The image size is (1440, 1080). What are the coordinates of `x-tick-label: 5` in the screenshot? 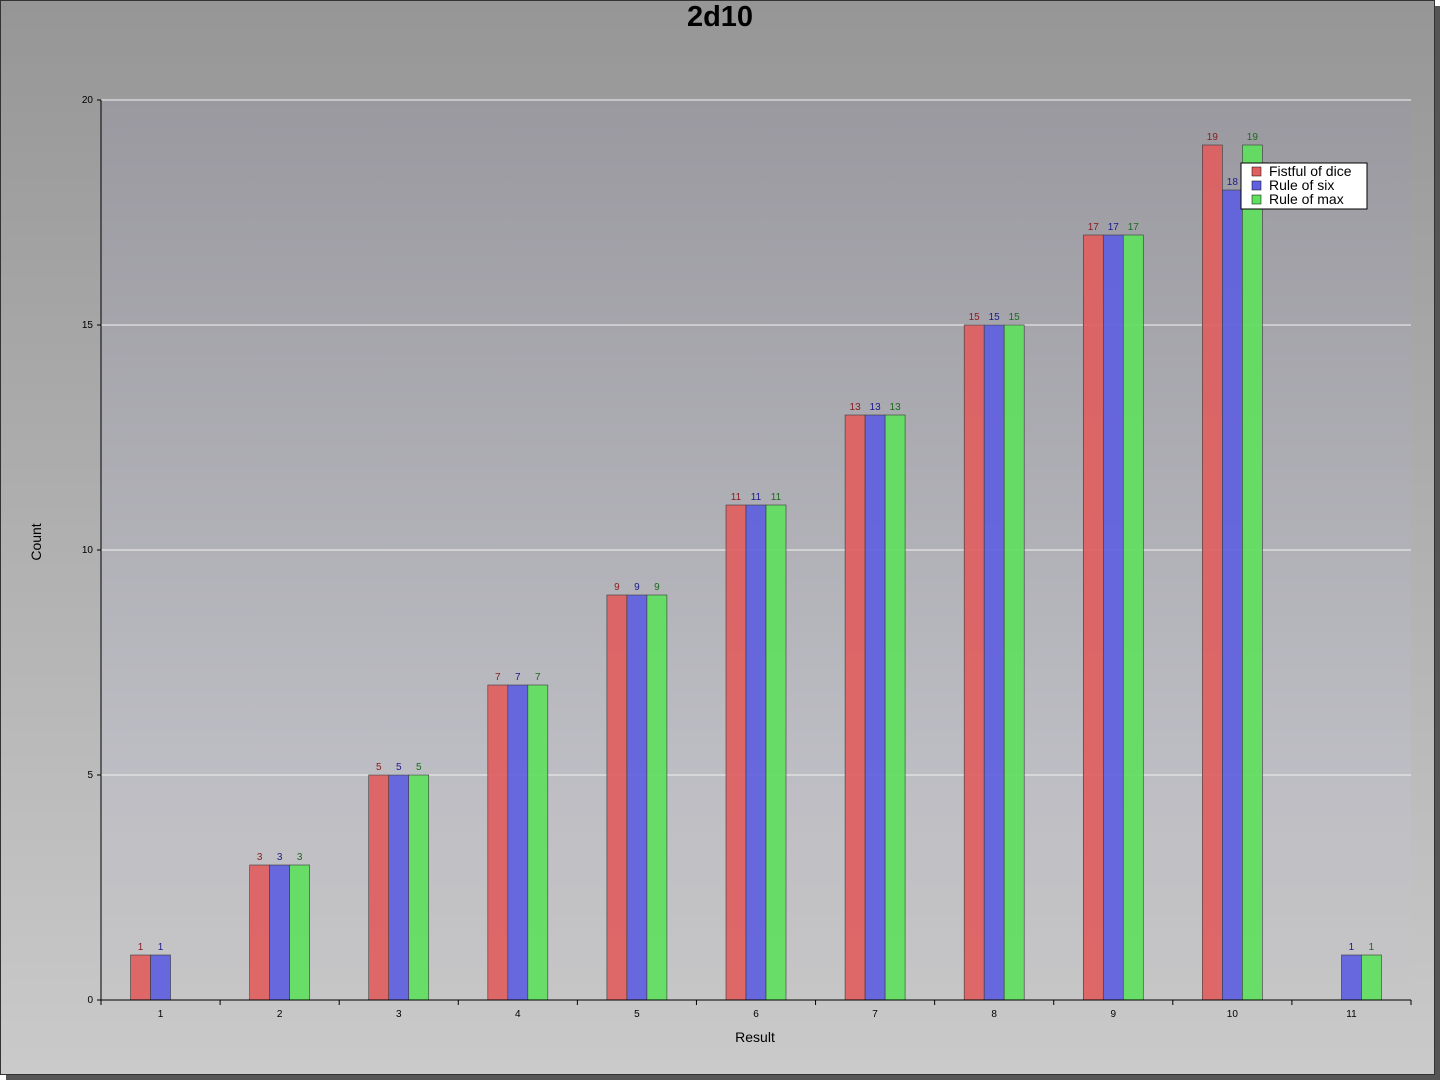 It's located at (637, 1014).